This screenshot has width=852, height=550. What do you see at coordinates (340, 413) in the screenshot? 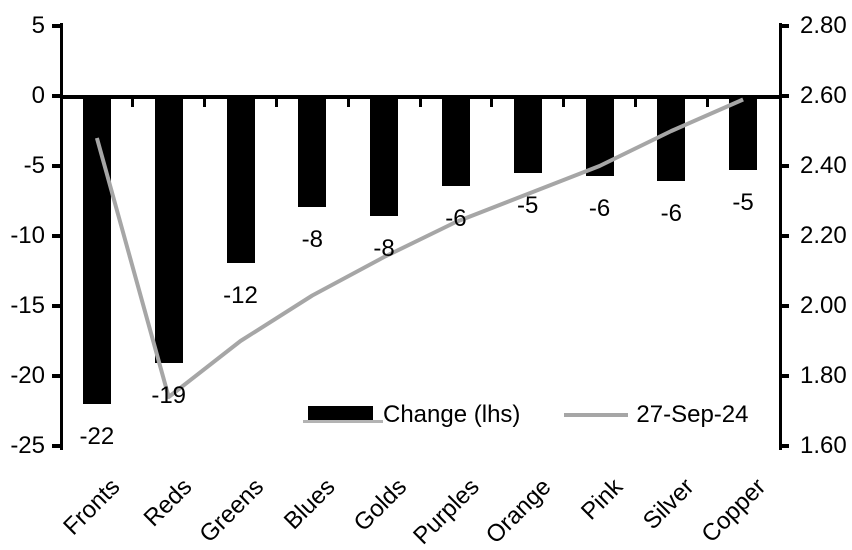
I see `bar-swatch-icon` at bounding box center [340, 413].